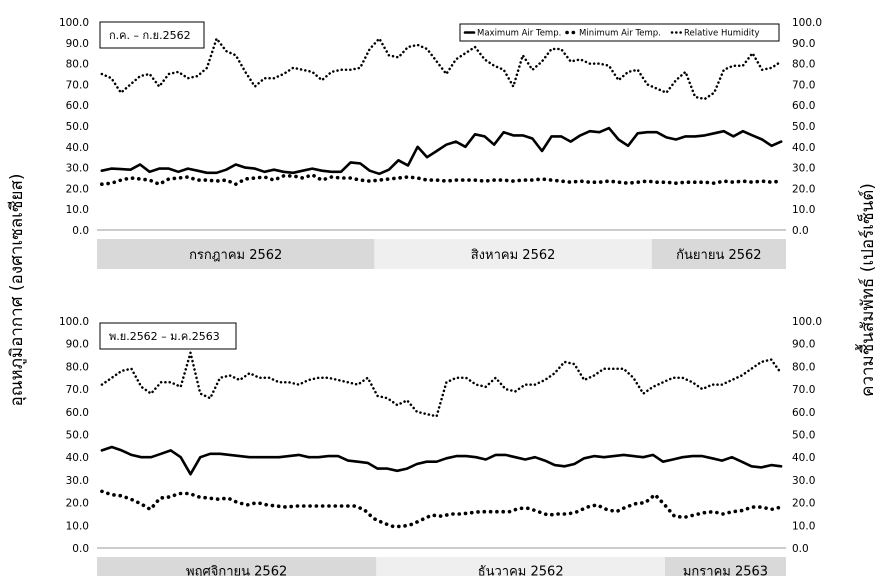 The image size is (884, 576). I want to click on legend-label: Maximum Air Temp., so click(519, 34).